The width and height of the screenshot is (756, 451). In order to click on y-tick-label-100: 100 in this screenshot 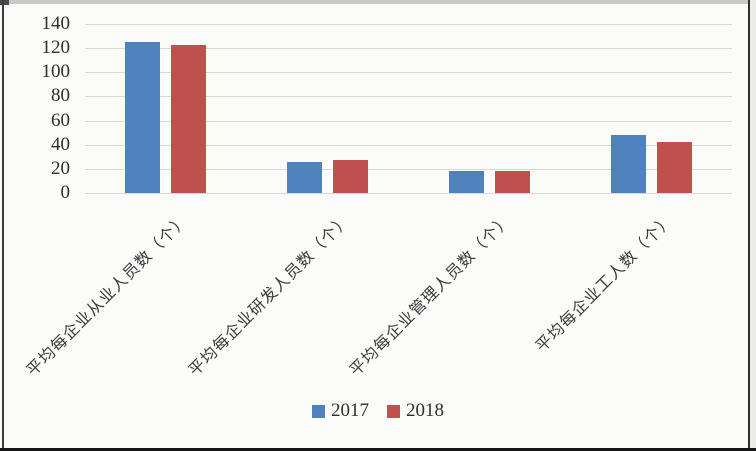, I will do `click(56, 72)`.